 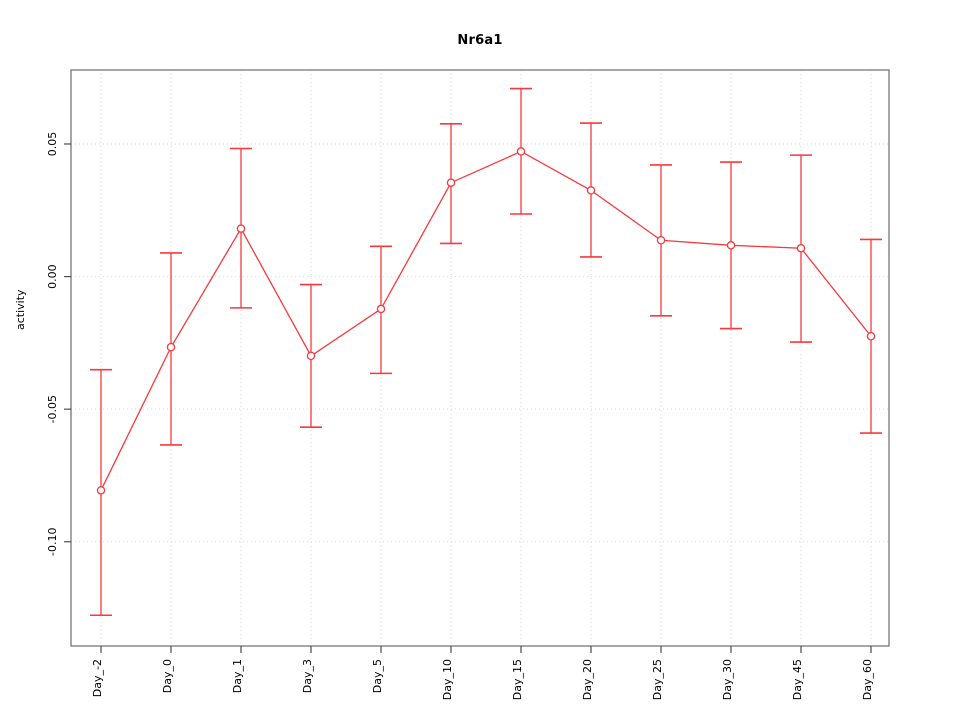 I want to click on x-axis-ticks, so click(x=486, y=649).